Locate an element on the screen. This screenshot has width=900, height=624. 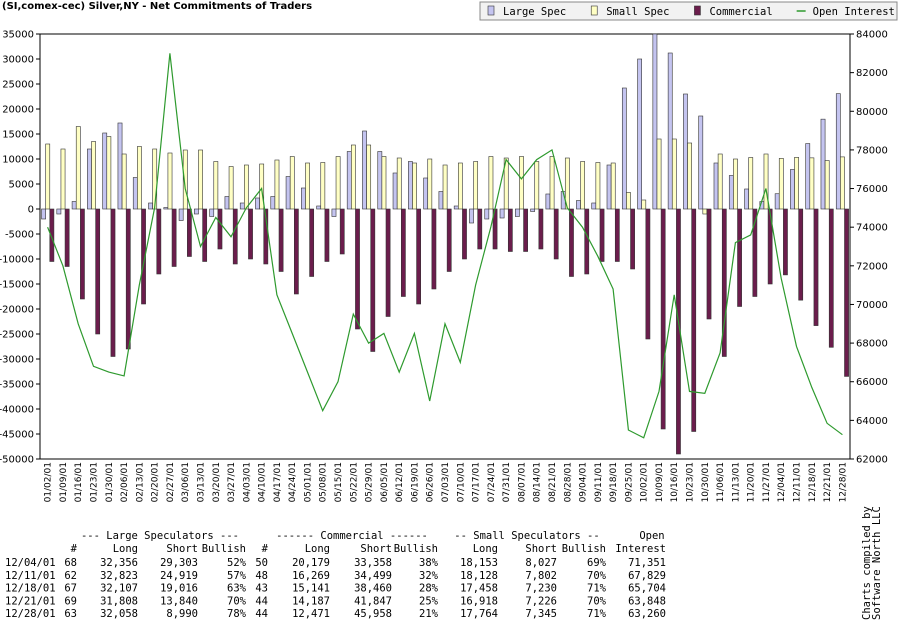
y-tick-label: -20000 is located at coordinates (17, 310).